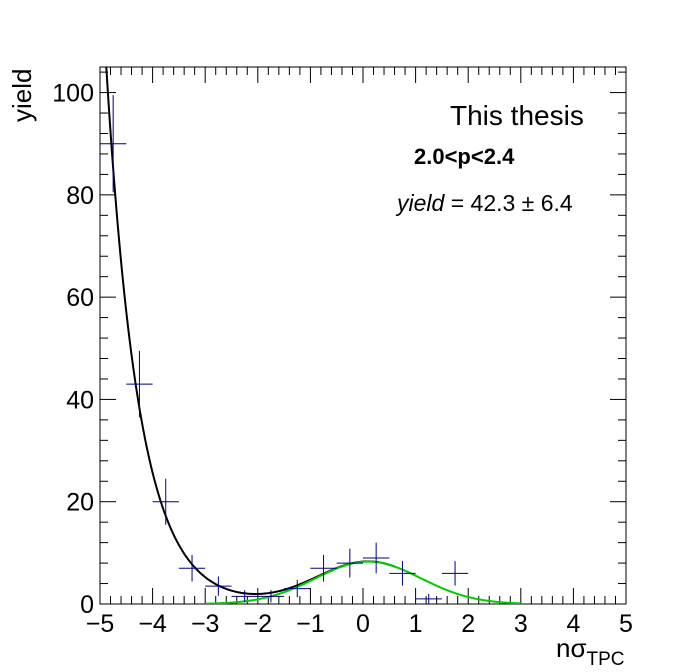 The width and height of the screenshot is (696, 672). Describe the element at coordinates (571, 648) in the screenshot. I see `x-axis-title-main: nσ` at that location.